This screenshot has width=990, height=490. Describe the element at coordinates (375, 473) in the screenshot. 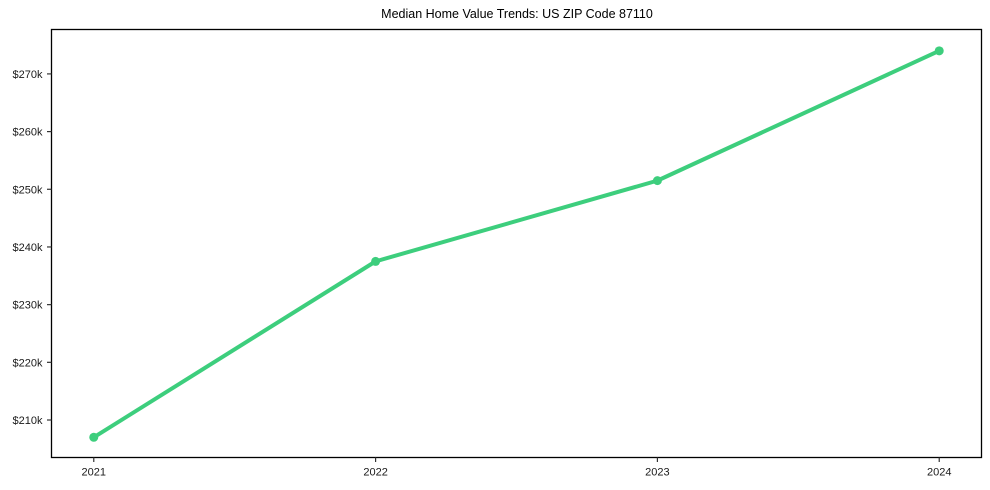

I see `x-tick-label: 2022` at that location.